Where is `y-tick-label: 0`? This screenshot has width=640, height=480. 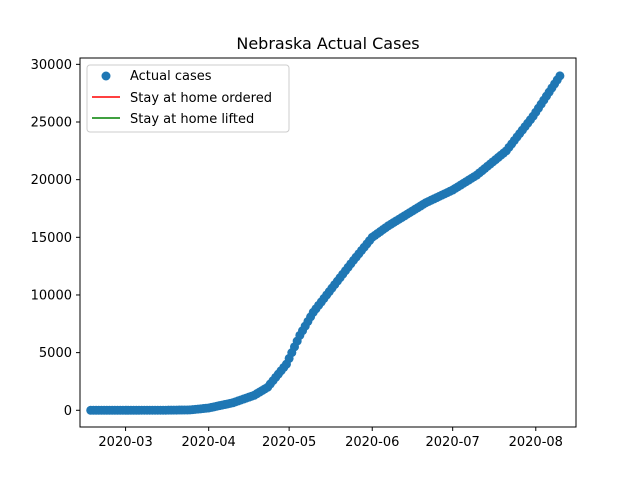 y-tick-label: 0 is located at coordinates (68, 411).